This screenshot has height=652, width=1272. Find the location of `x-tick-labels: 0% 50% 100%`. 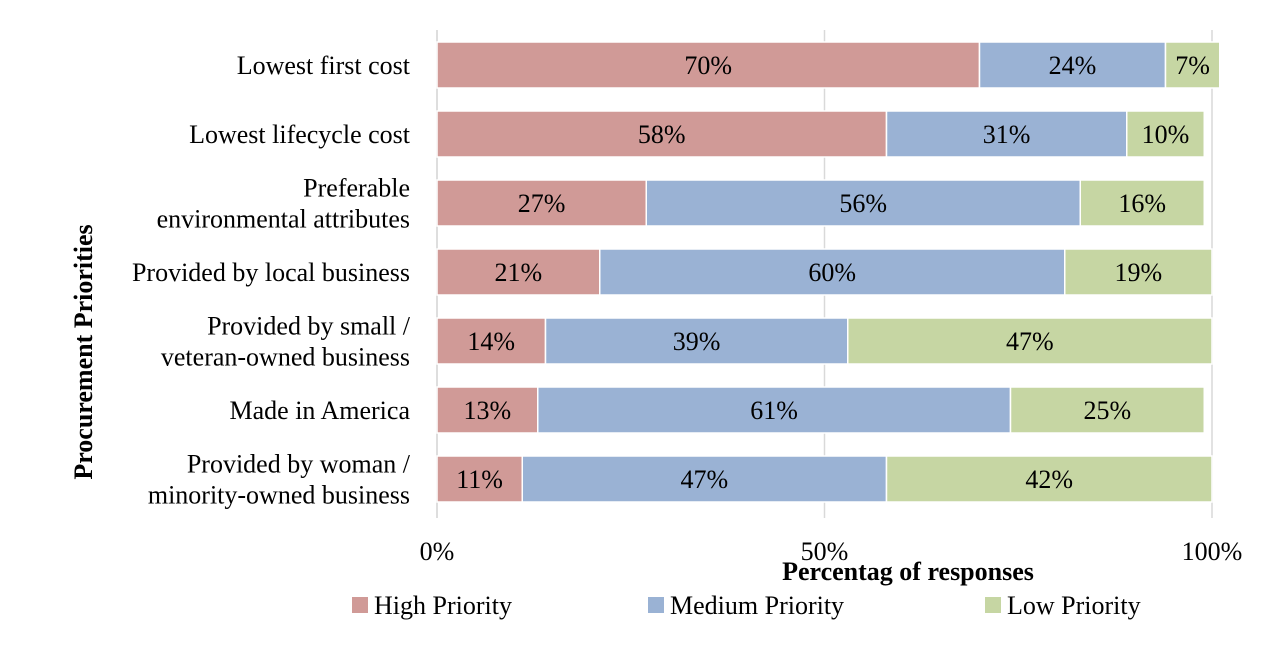

x-tick-labels: 0% 50% 100% is located at coordinates (831, 551).